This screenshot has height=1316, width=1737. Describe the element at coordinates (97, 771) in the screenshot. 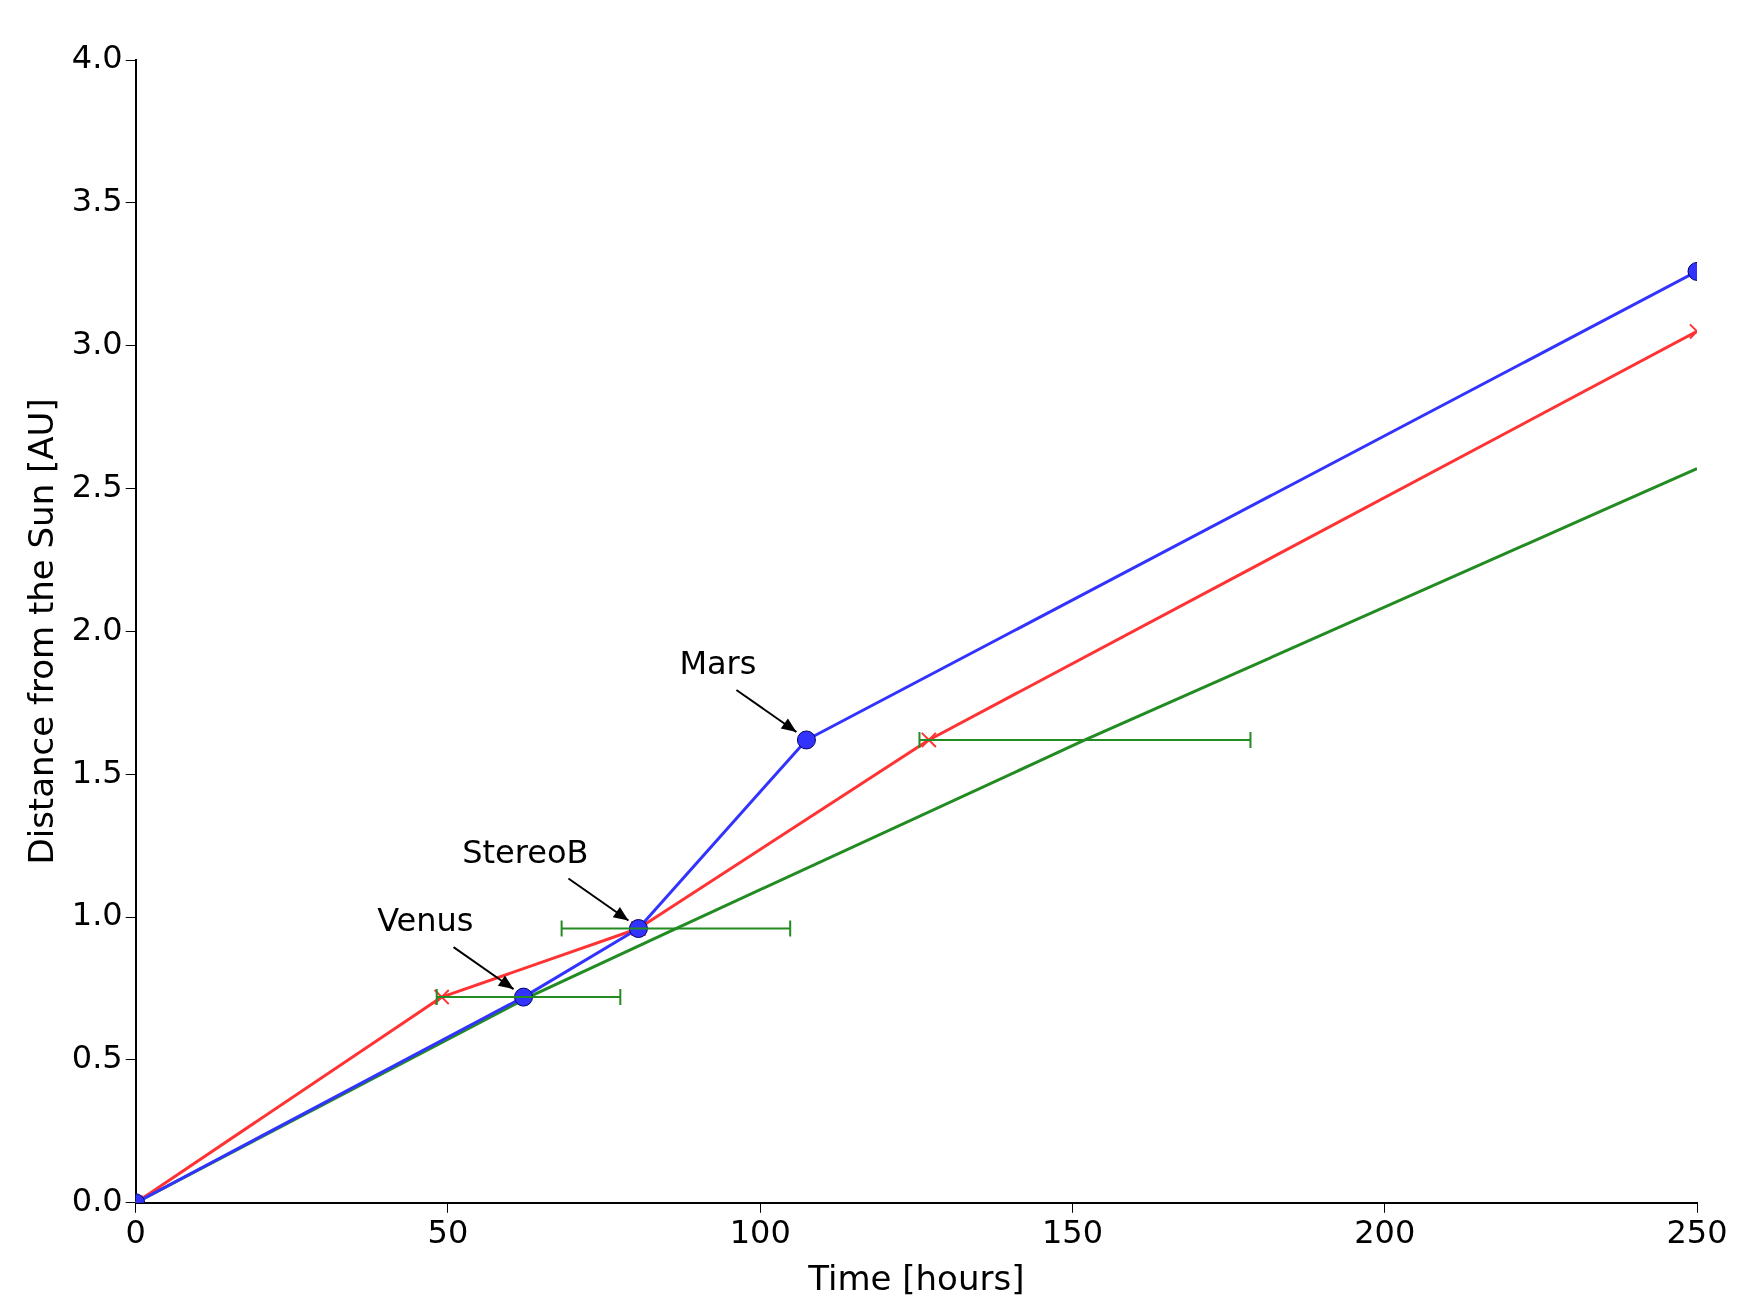

I see `y-tick-label: 1.5` at that location.